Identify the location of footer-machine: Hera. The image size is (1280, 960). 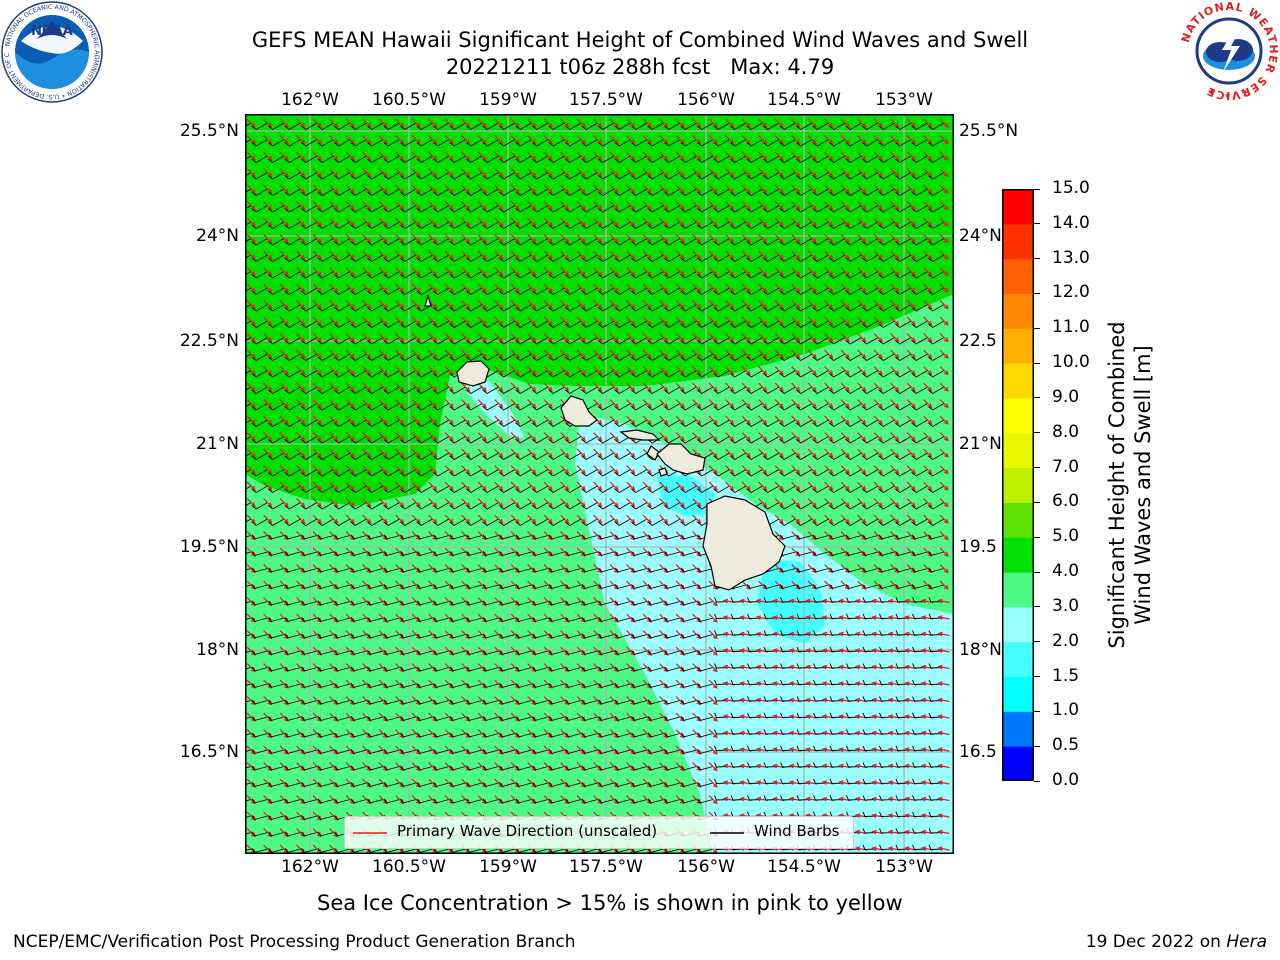
(1246, 942).